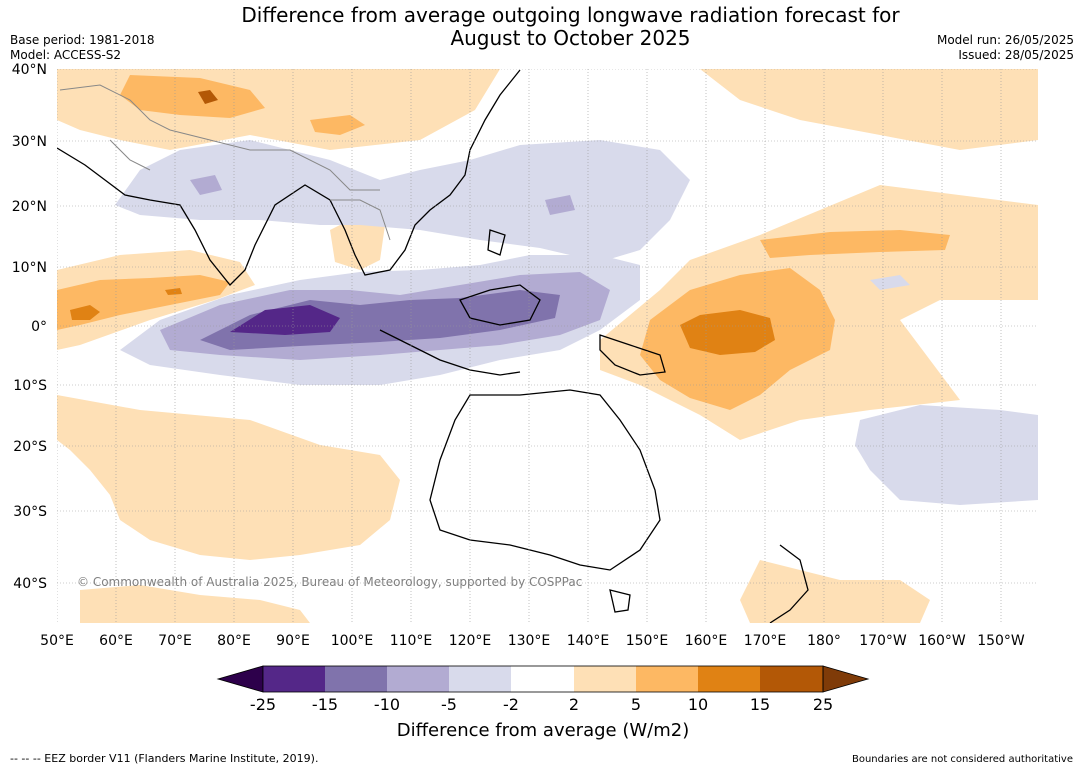 The width and height of the screenshot is (1085, 770). Describe the element at coordinates (30, 447) in the screenshot. I see `lat-label: 20°S` at that location.